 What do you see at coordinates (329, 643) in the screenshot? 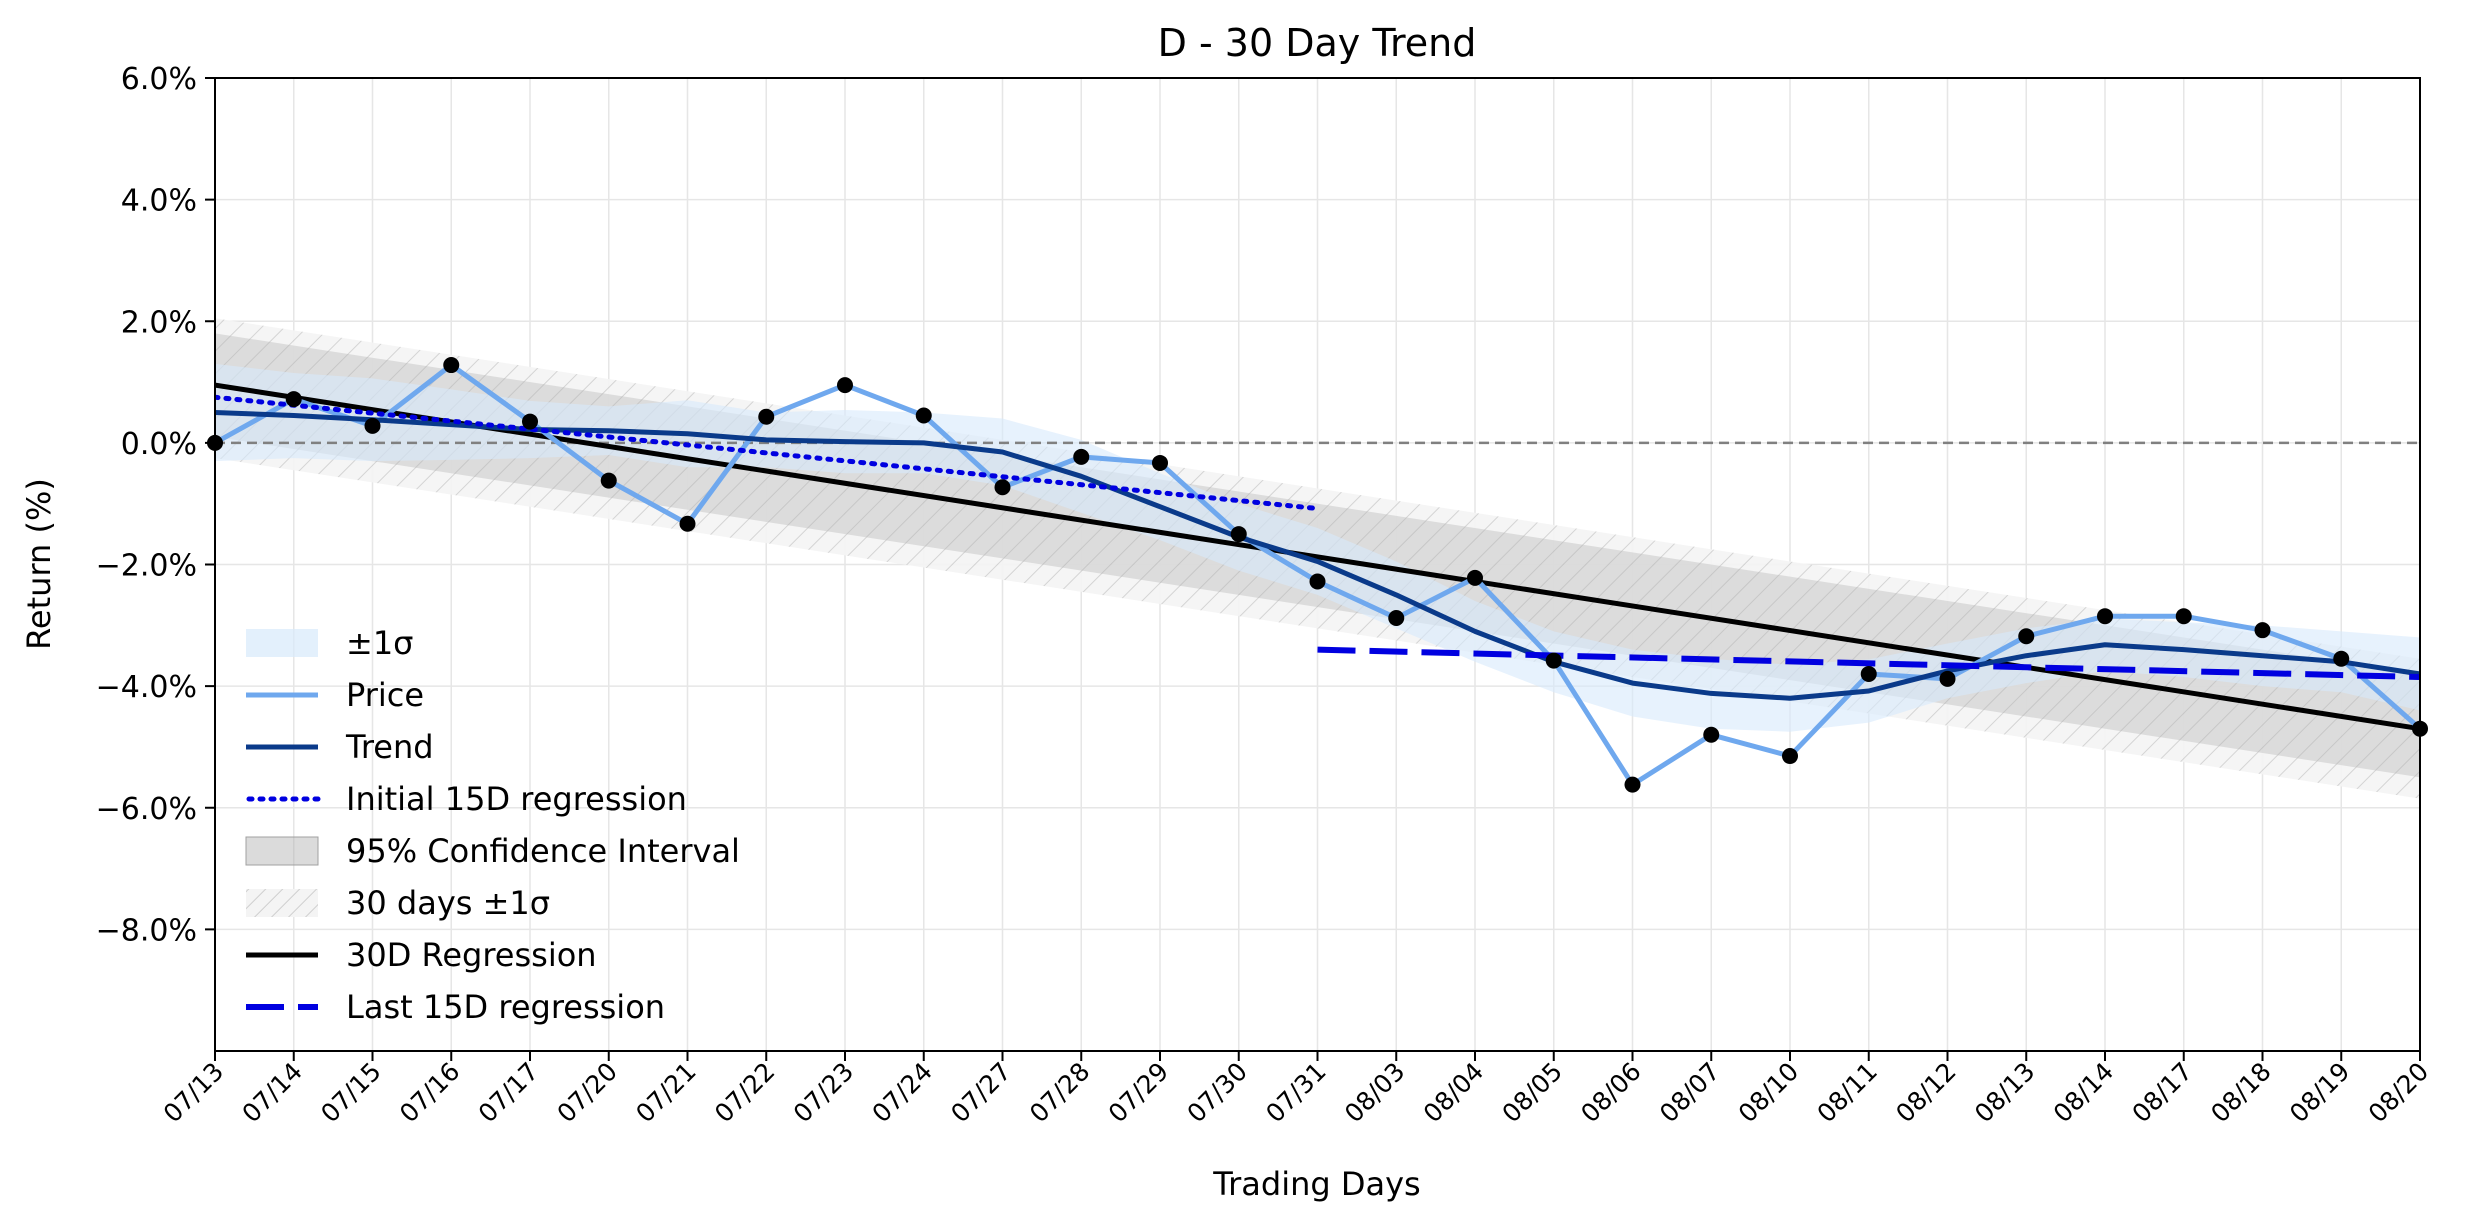
I see `legend-item-sigma: ±1σ` at bounding box center [329, 643].